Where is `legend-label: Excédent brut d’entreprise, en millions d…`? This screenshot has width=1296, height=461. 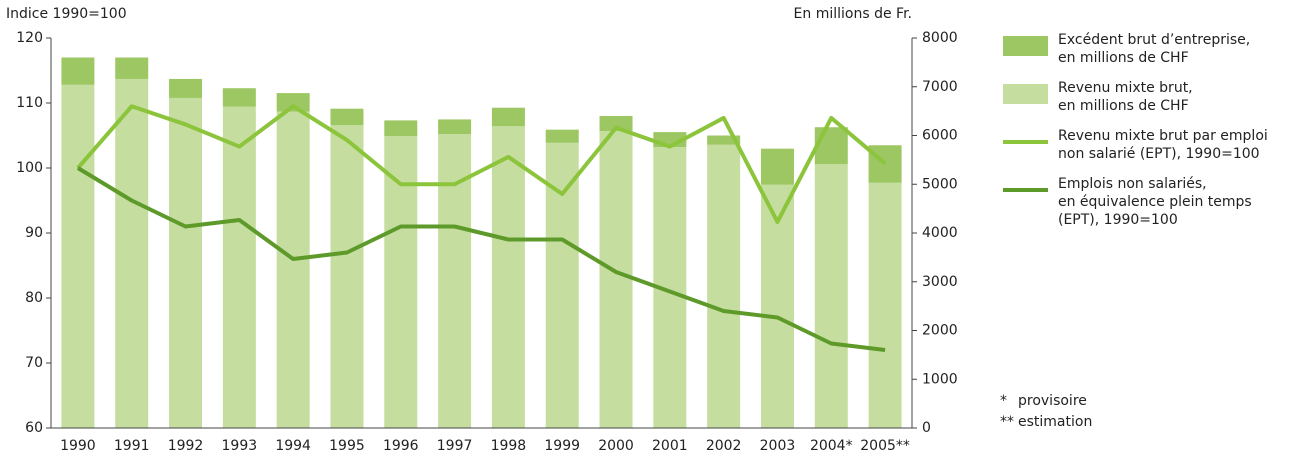
legend-label: Excédent brut d’entreprise, en millions d… is located at coordinates (1154, 49).